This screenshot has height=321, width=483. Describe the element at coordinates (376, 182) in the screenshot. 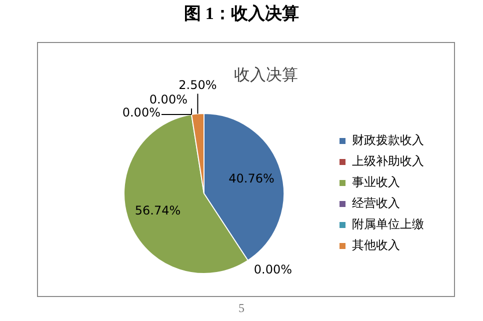

I see `legend-label: 事业收入` at that location.